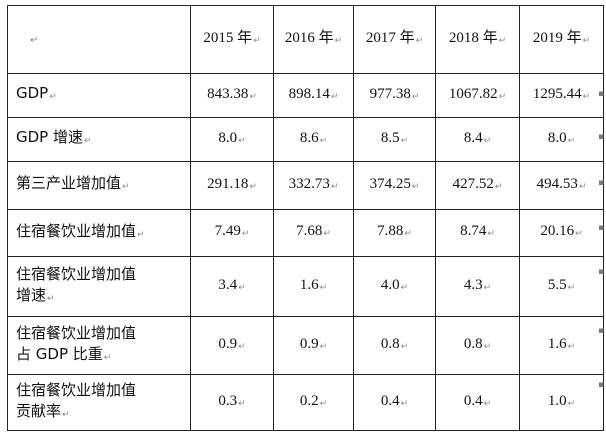  I want to click on value-cell: 7.88↵, so click(394, 233).